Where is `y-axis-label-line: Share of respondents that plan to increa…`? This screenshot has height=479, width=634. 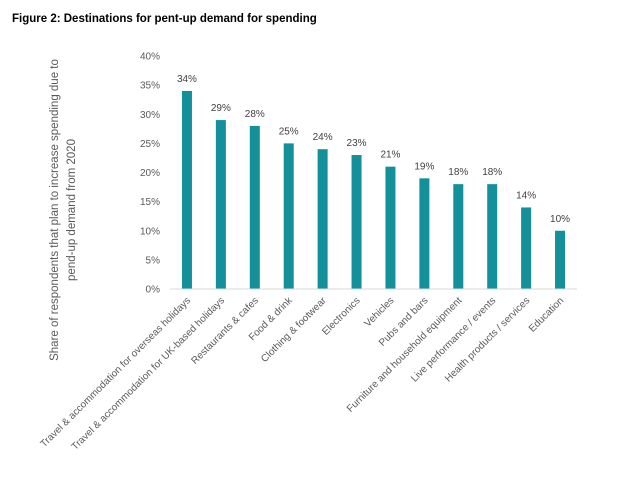 y-axis-label-line: Share of respondents that plan to increa… is located at coordinates (55, 210).